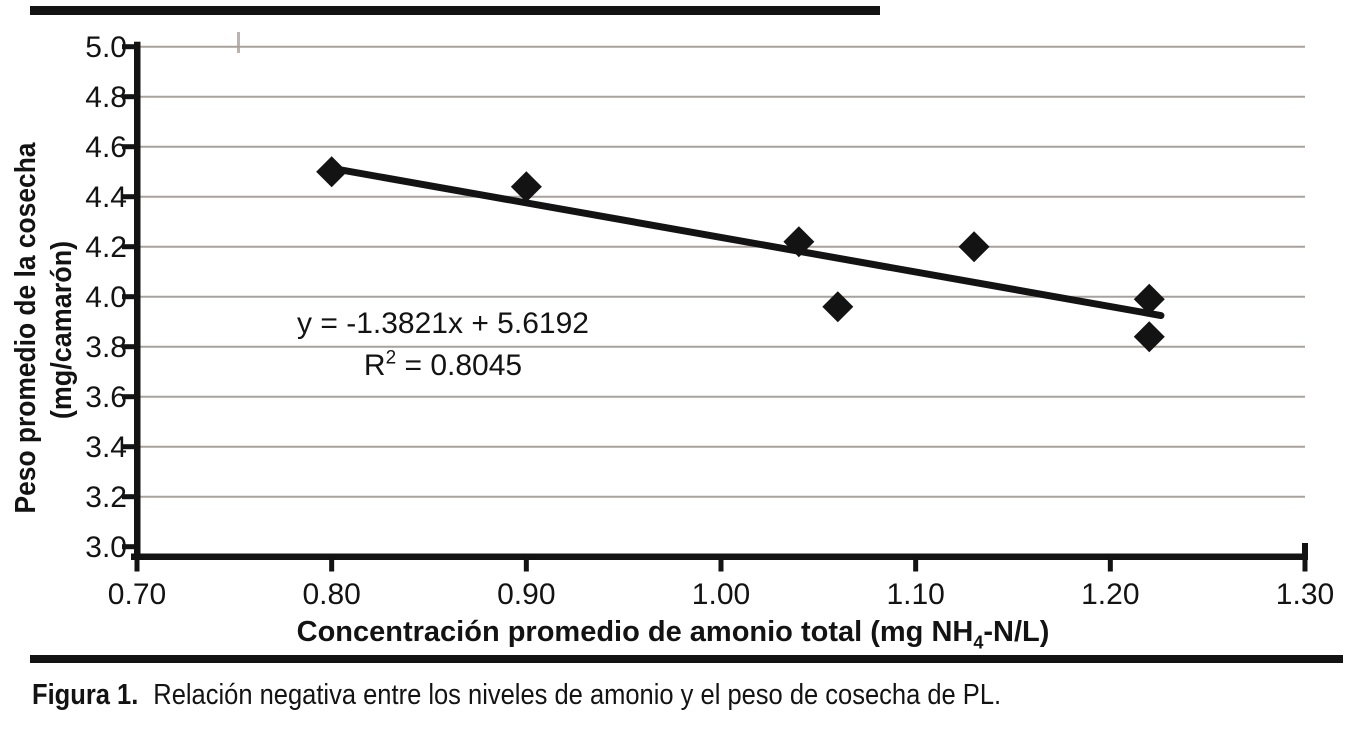  What do you see at coordinates (25, 328) in the screenshot?
I see `y-axis-title: Peso promedio de la cosecha` at bounding box center [25, 328].